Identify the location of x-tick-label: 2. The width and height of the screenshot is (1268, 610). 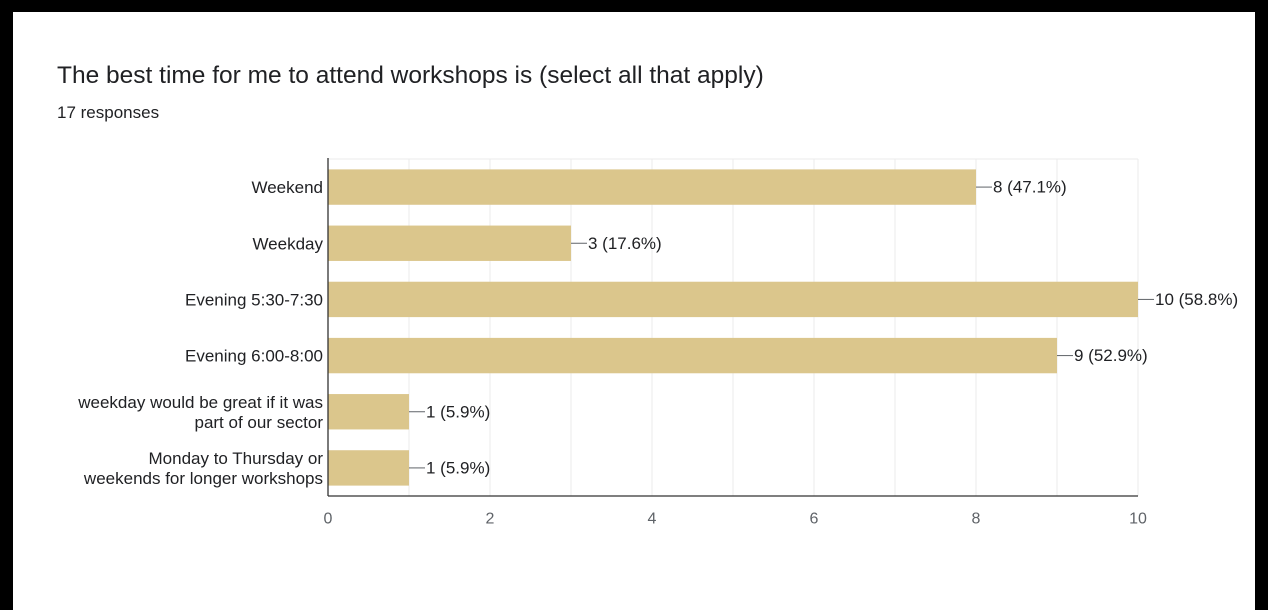
(490, 519).